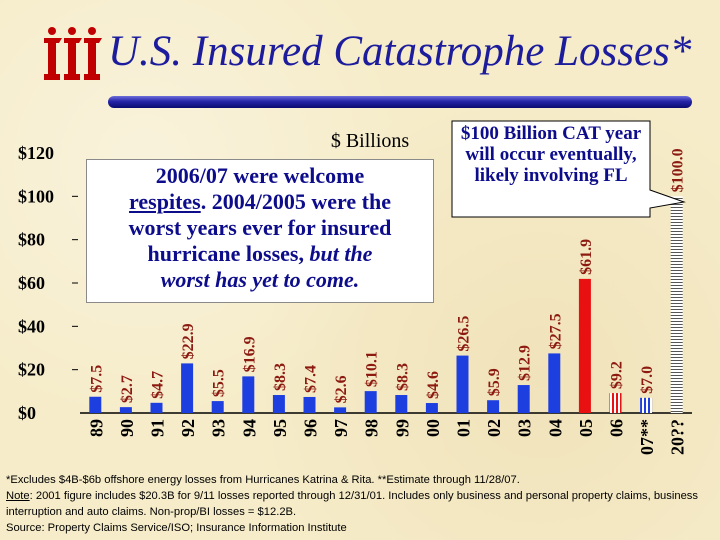 Image resolution: width=720 pixels, height=540 pixels. What do you see at coordinates (31, 326) in the screenshot?
I see `y-tick-label: $40` at bounding box center [31, 326].